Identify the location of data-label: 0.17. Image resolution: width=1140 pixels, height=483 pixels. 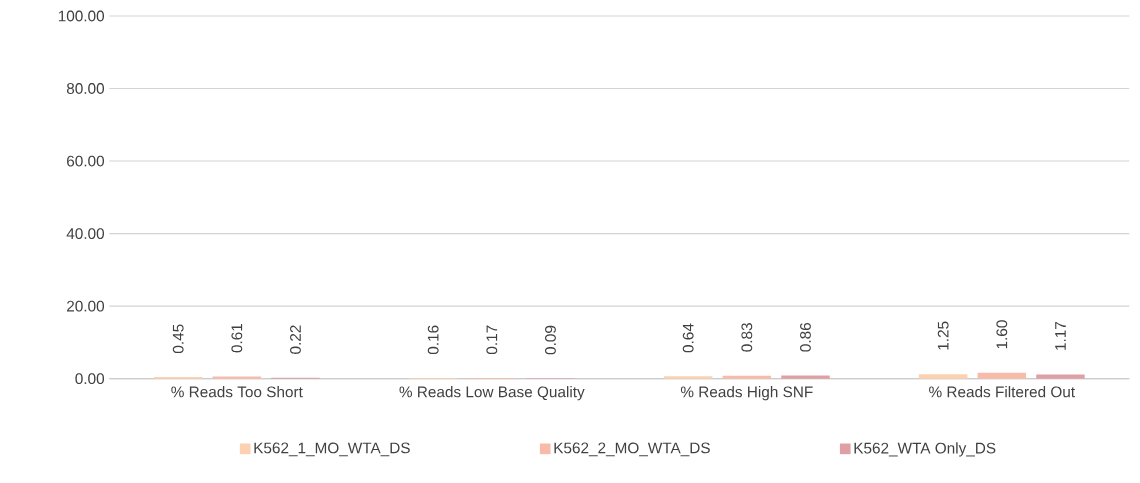
(492, 340).